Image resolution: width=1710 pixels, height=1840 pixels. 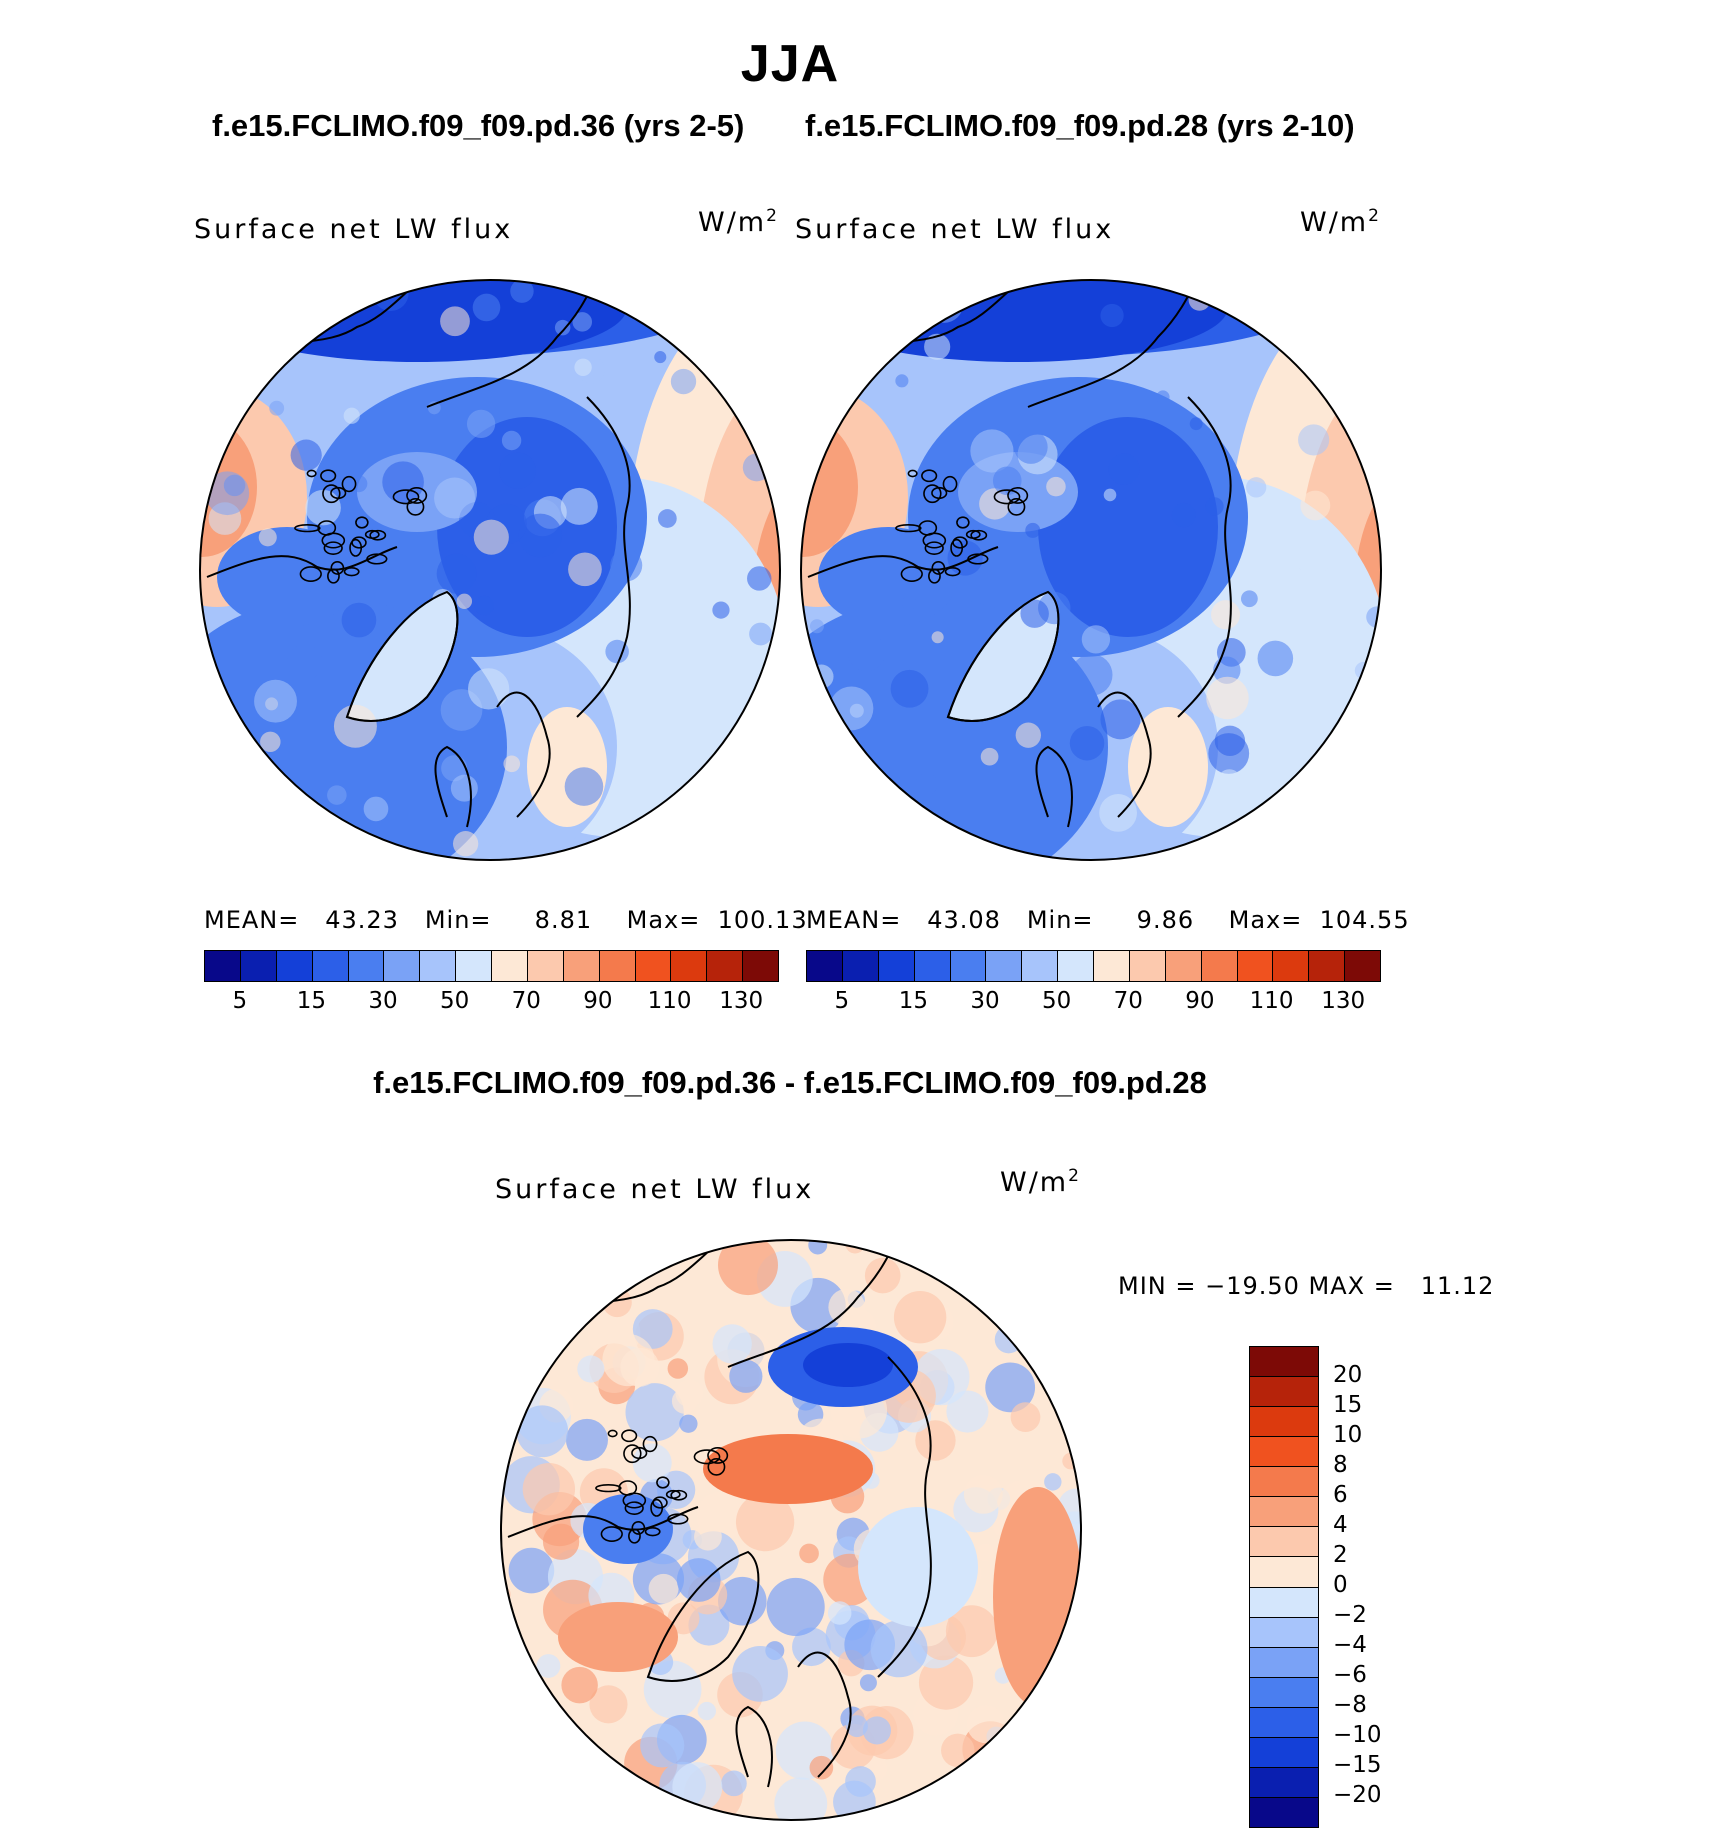 I want to click on panel2-variable: Surface net LW flux, so click(x=955, y=229).